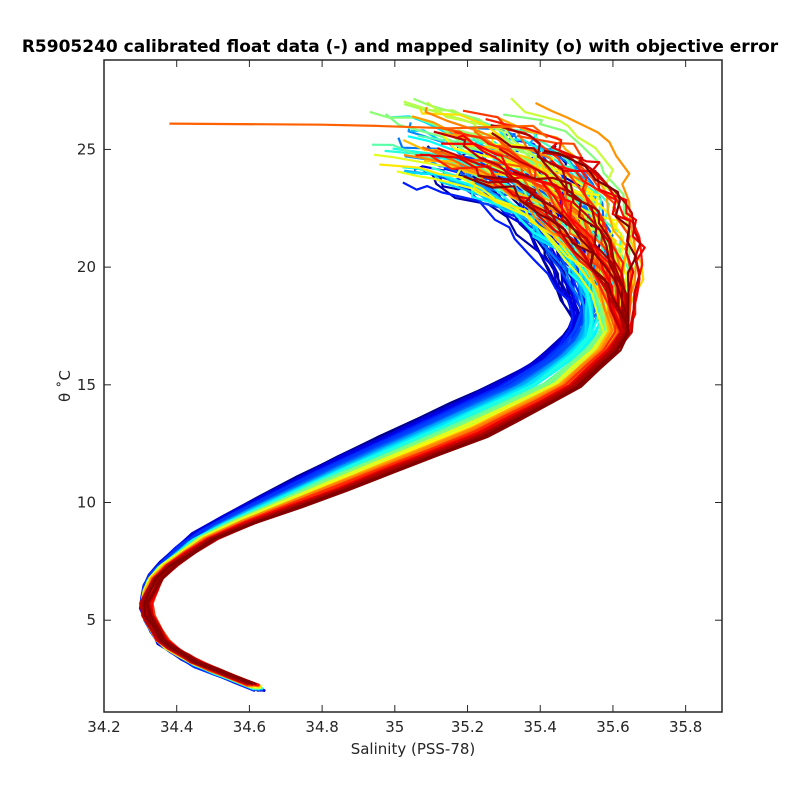  Describe the element at coordinates (321, 727) in the screenshot. I see `x-tick-label: 34.8` at that location.